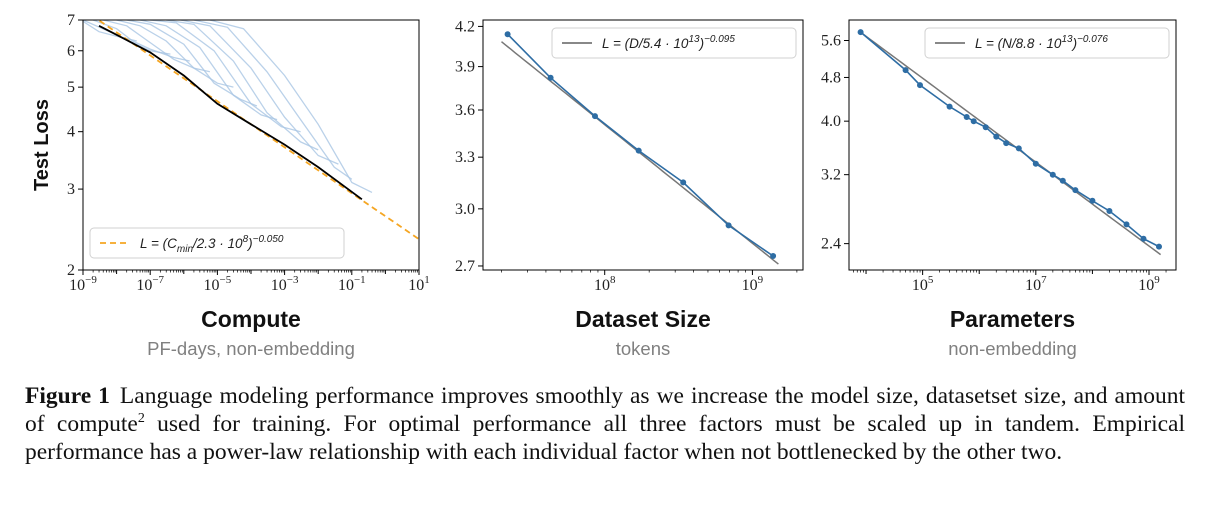 The height and width of the screenshot is (512, 1211). What do you see at coordinates (923, 284) in the screenshot?
I see `x-tick-label: 10⁵` at bounding box center [923, 284].